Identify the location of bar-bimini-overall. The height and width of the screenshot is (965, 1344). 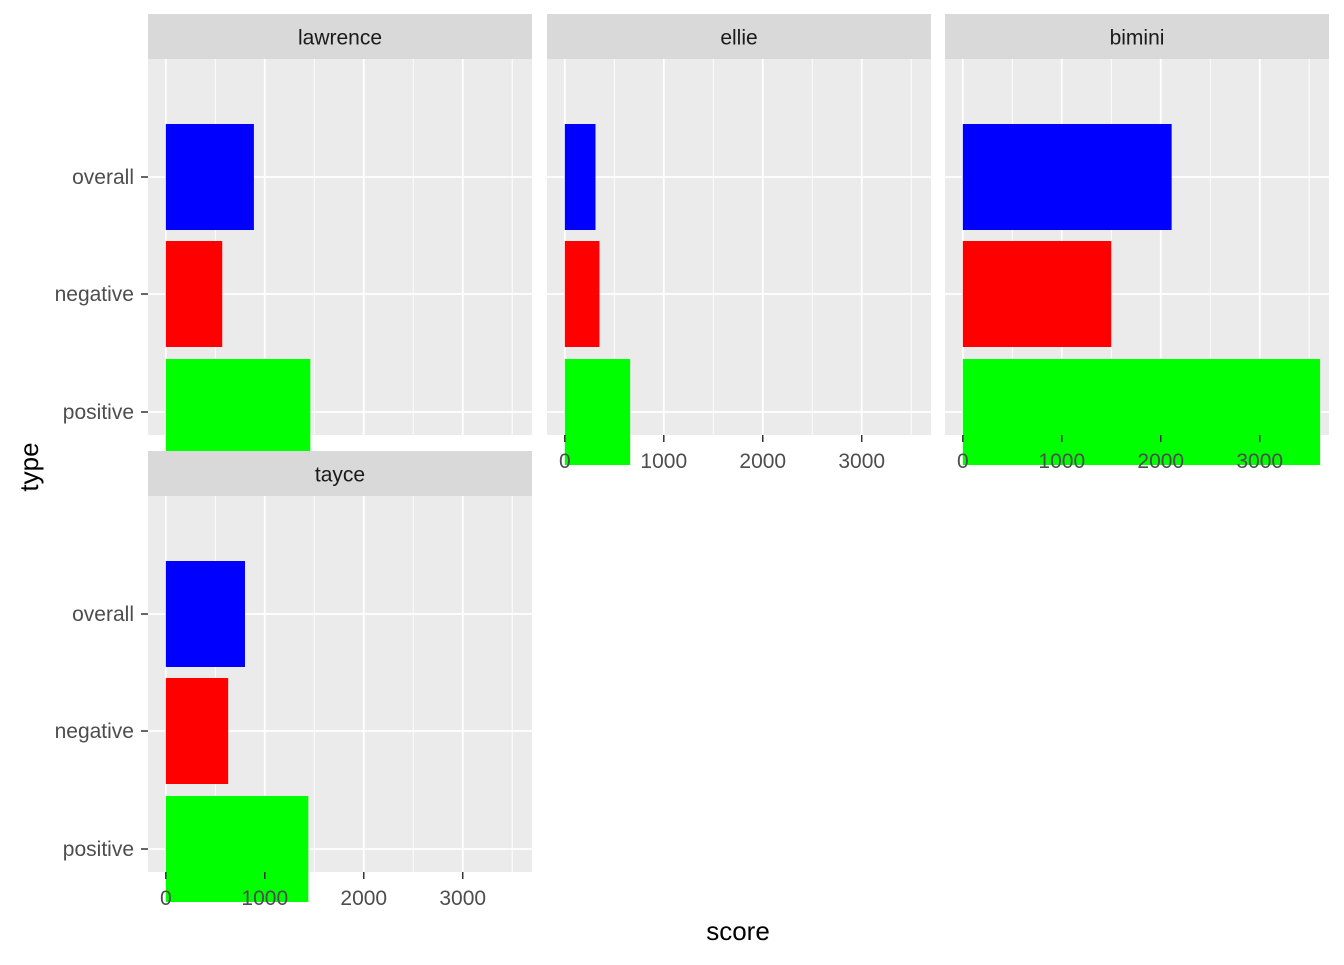
(1067, 177).